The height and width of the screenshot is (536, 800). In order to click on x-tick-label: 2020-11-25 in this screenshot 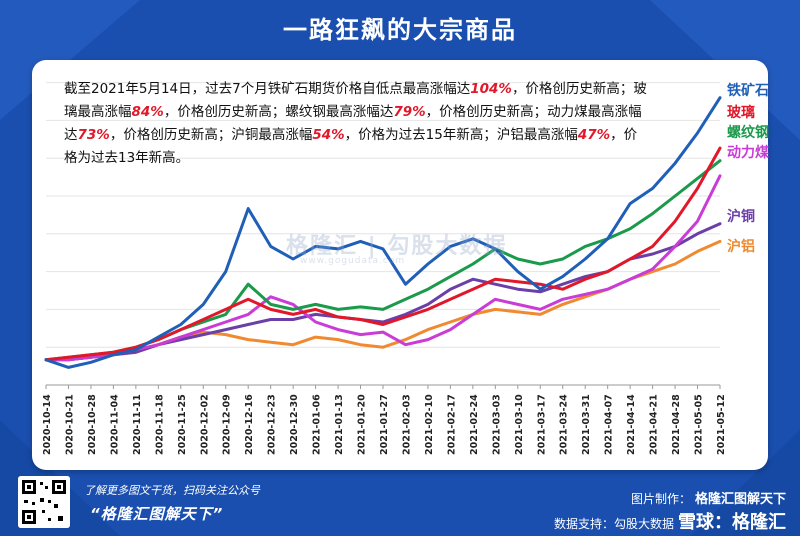, I will do `click(182, 424)`.